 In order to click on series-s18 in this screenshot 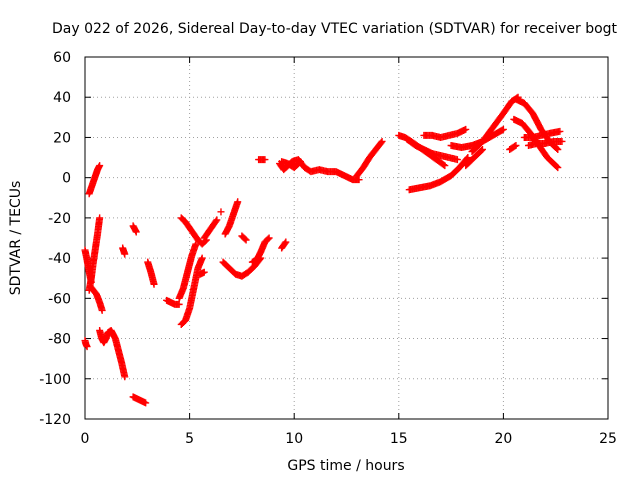, I will do `click(221, 212)`.